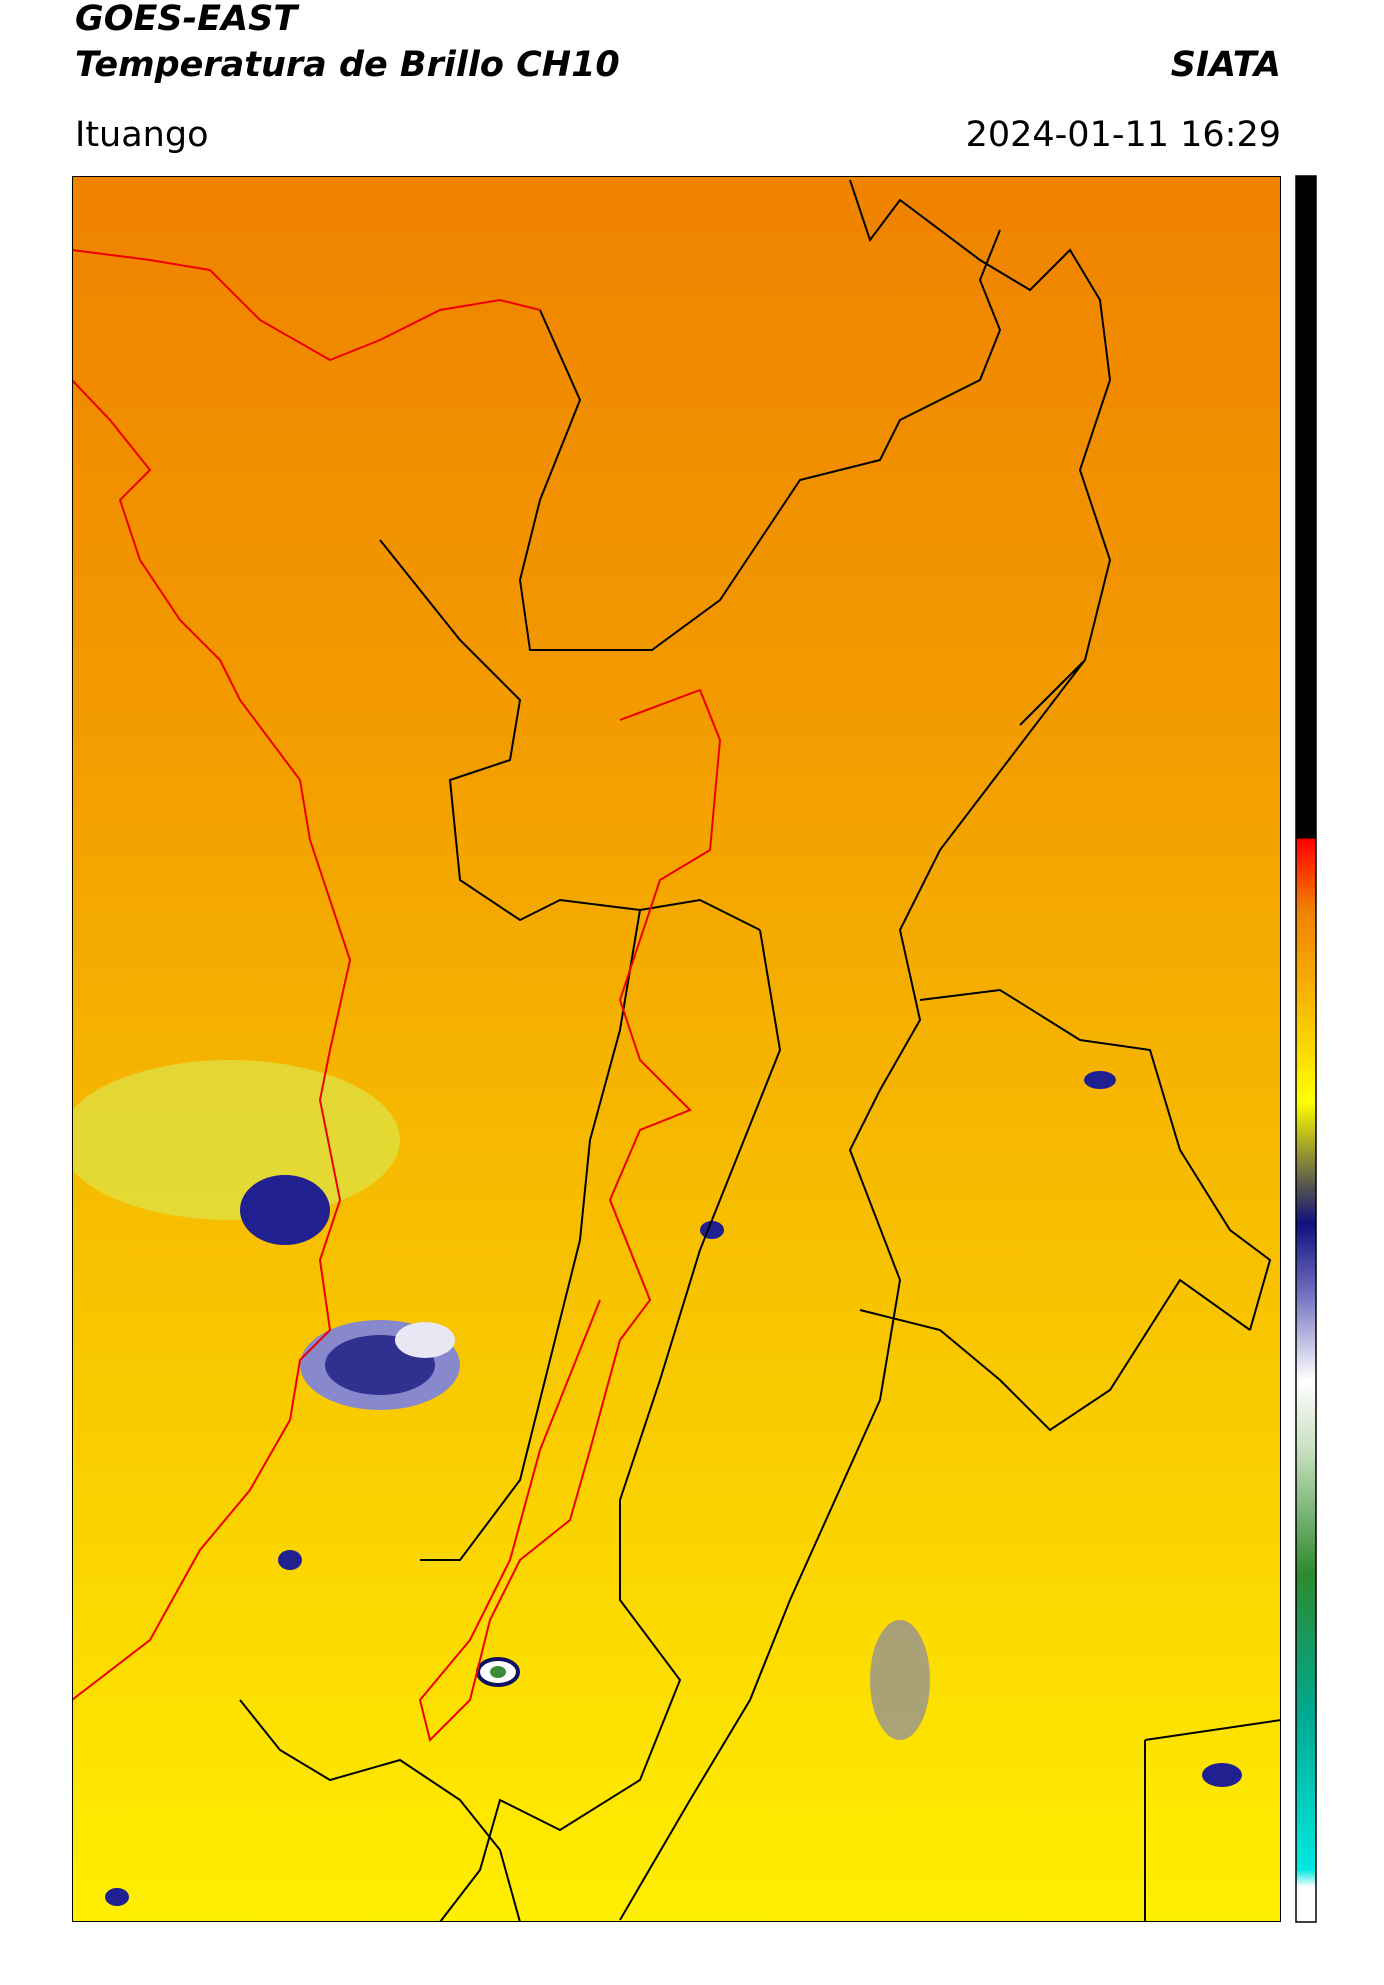  I want to click on title: GOES-EAST, so click(187, 19).